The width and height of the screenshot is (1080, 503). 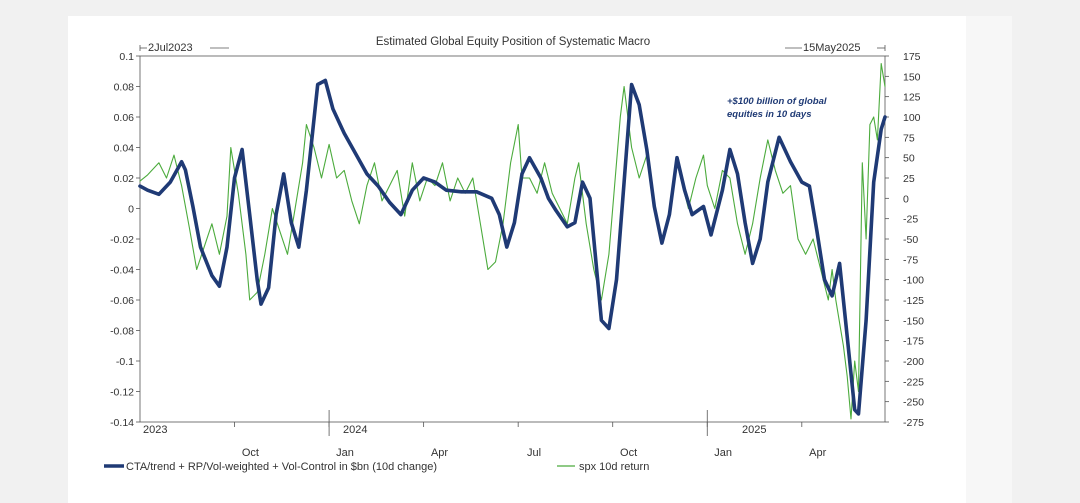 I want to click on right-tick-label: 100, so click(x=912, y=118).